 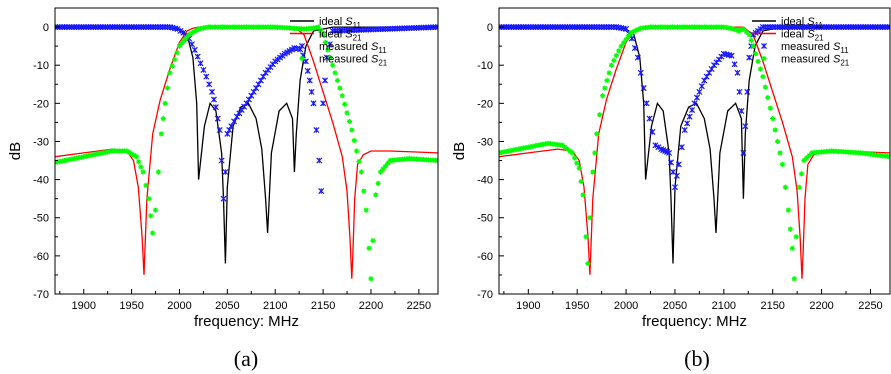 I want to click on legend-item: measured S21, so click(x=805, y=61).